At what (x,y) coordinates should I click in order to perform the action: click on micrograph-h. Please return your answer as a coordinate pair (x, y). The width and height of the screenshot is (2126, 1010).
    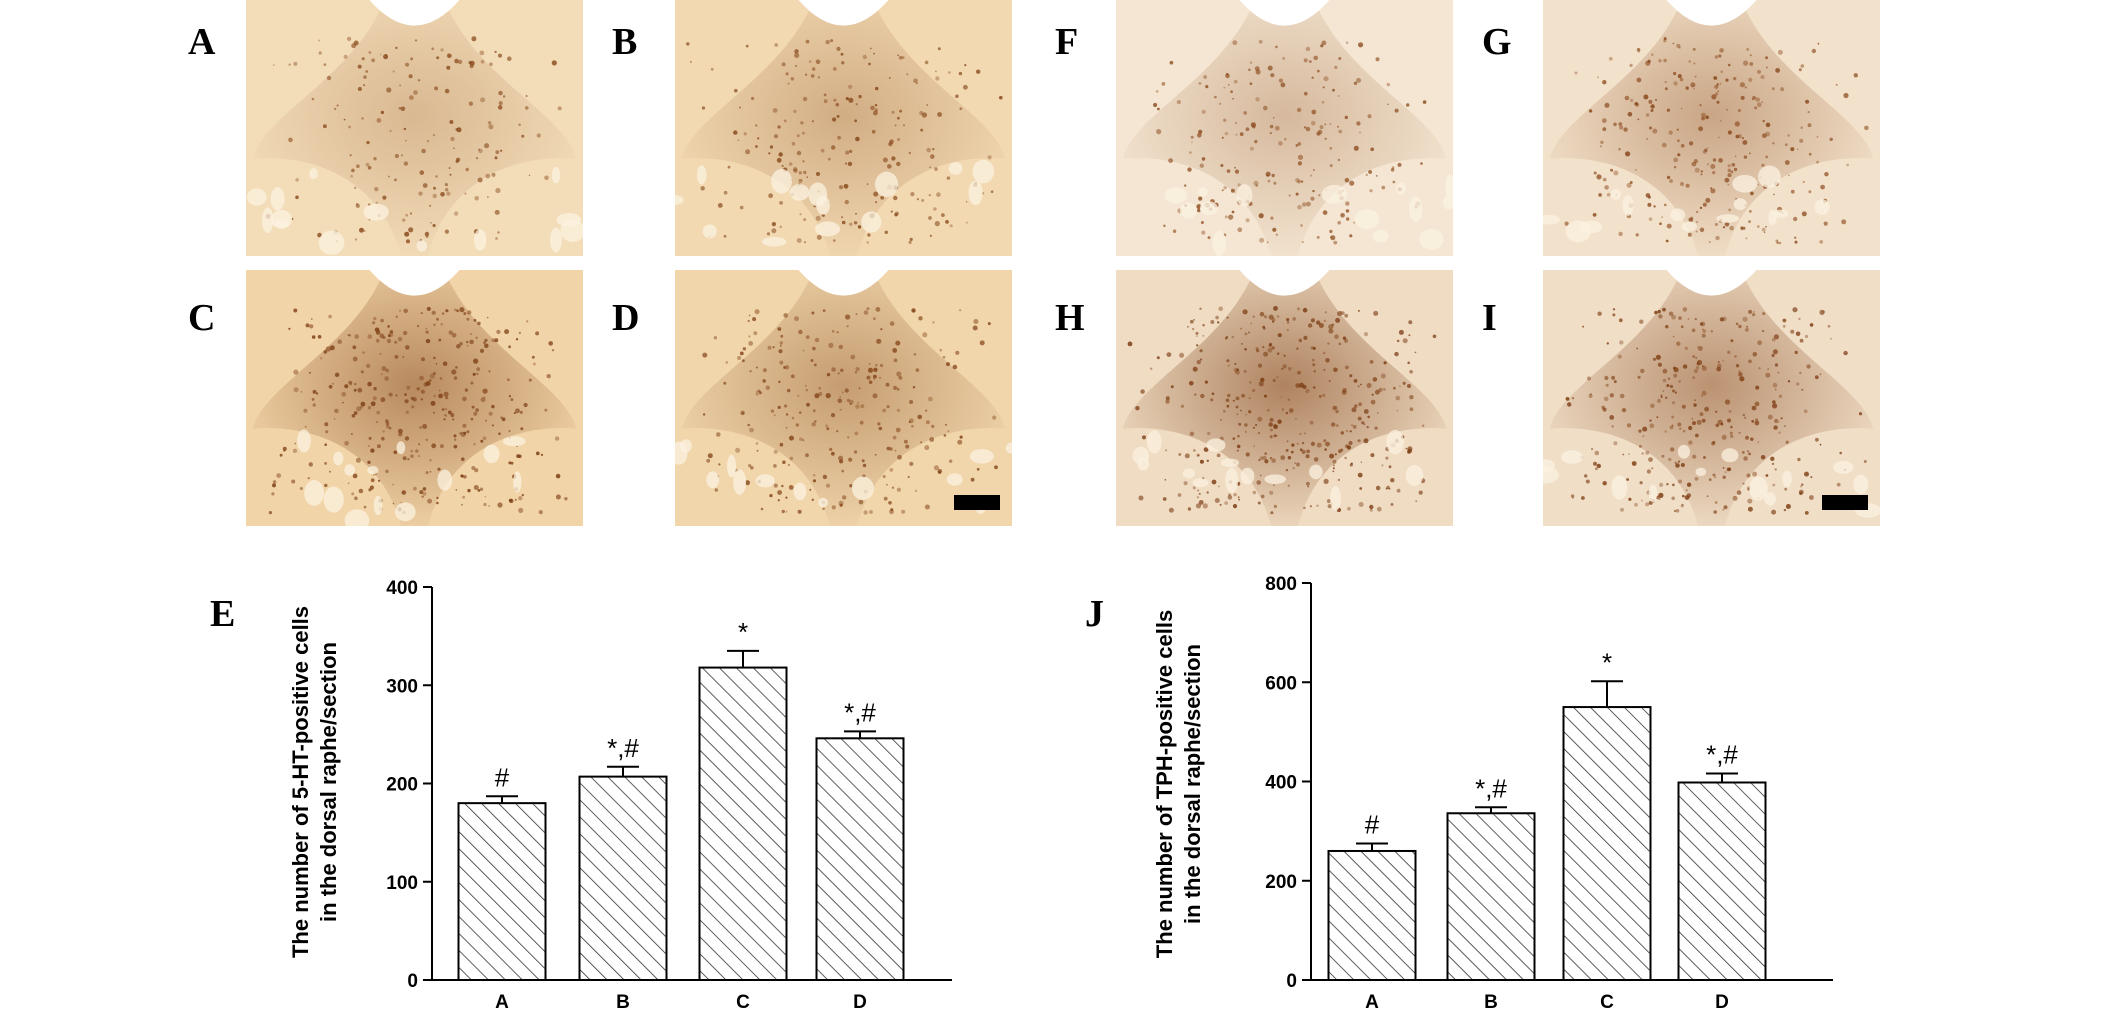
    Looking at the image, I should click on (1284, 398).